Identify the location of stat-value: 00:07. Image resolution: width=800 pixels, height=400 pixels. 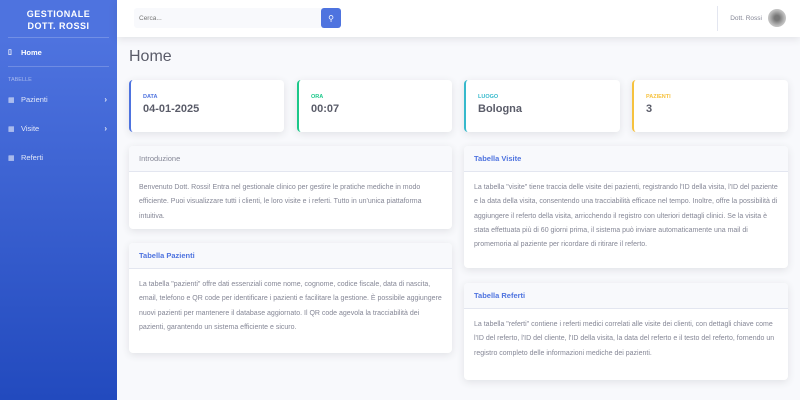
(325, 109).